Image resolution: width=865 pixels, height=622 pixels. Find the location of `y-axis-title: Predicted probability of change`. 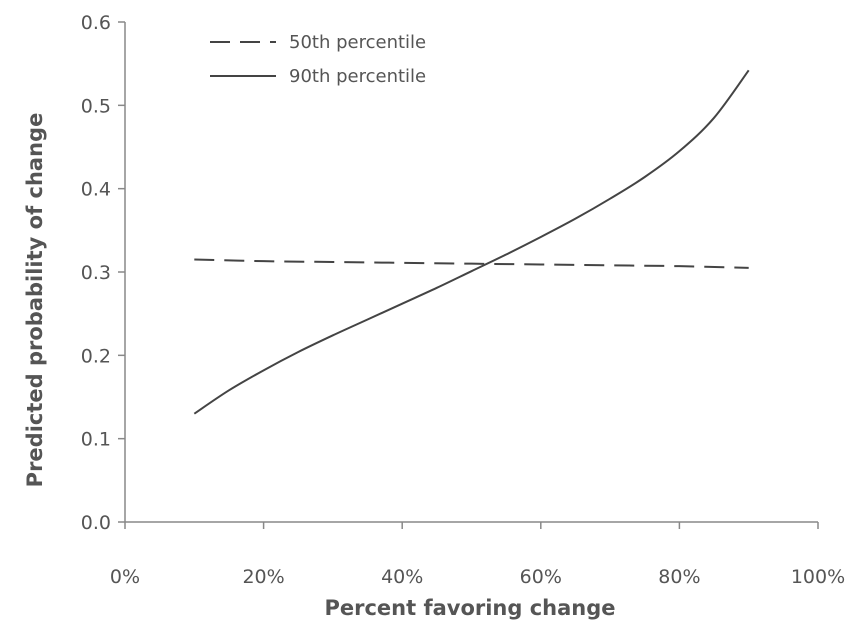

y-axis-title: Predicted probability of change is located at coordinates (35, 300).